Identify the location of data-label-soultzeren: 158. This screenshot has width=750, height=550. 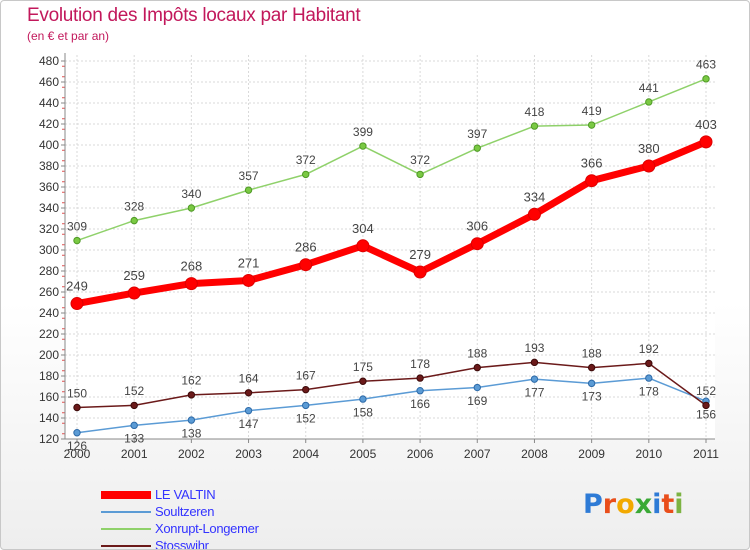
(363, 412).